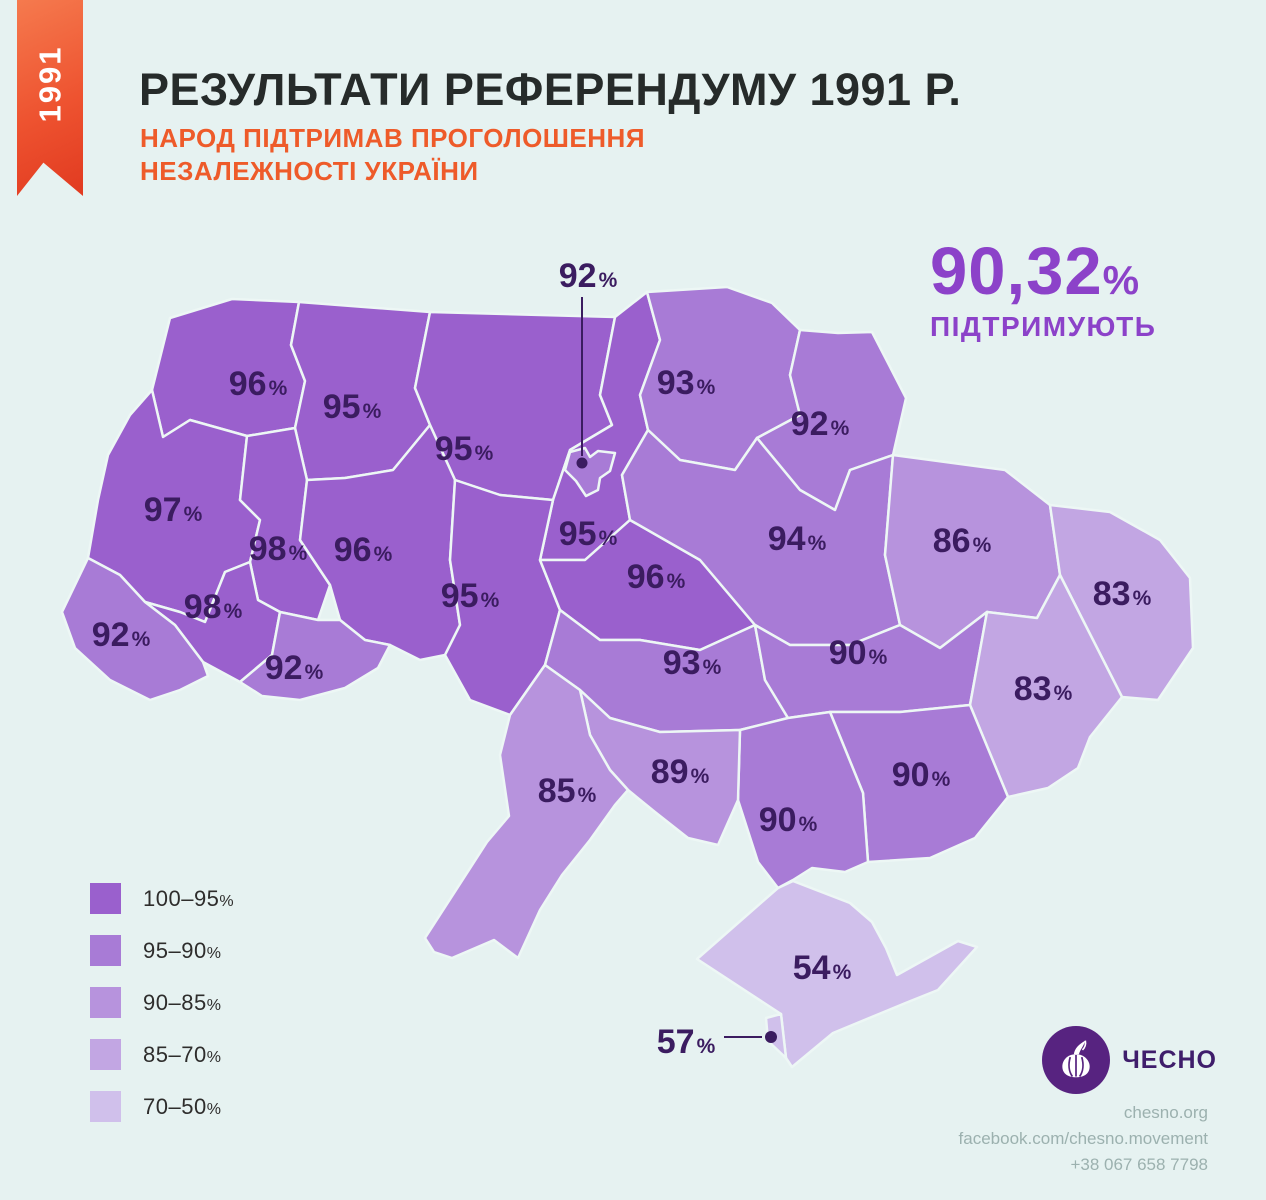  What do you see at coordinates (182, 1054) in the screenshot?
I see `legend-label: 85–70%` at bounding box center [182, 1054].